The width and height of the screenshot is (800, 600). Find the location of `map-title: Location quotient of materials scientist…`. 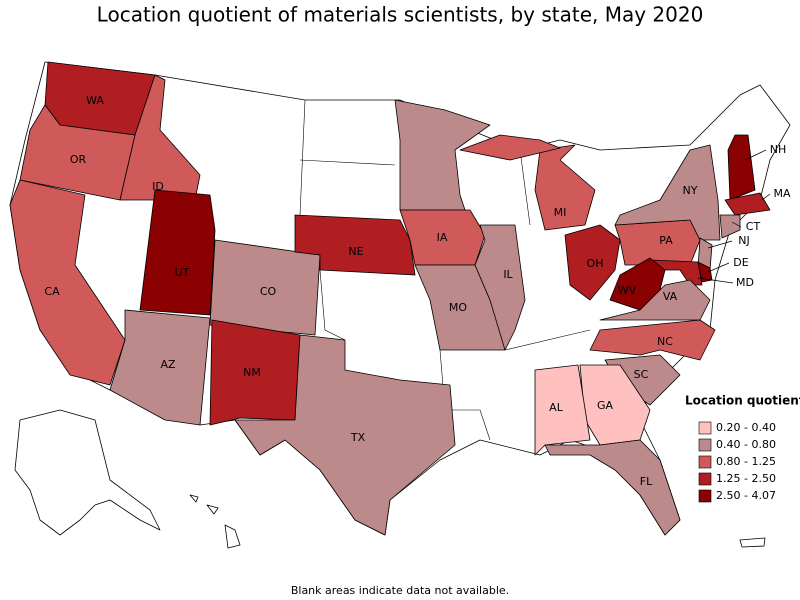

map-title: Location quotient of materials scientist… is located at coordinates (400, 15).